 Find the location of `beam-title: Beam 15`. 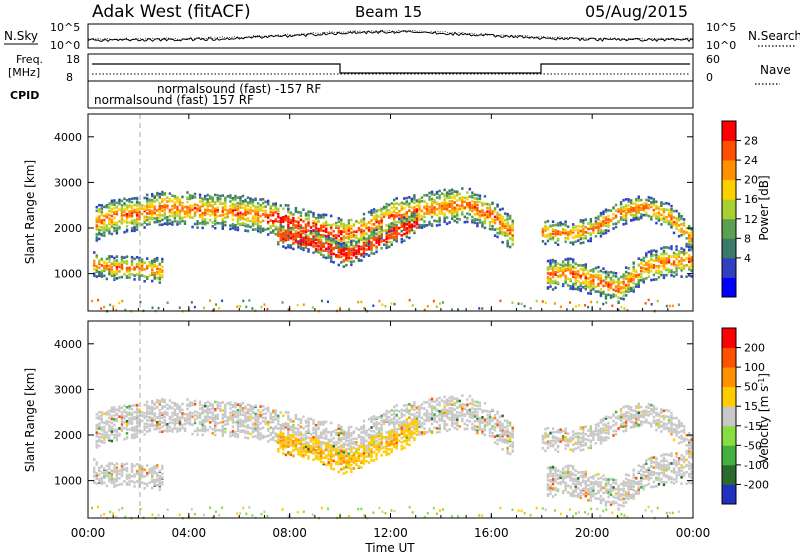

beam-title: Beam 15 is located at coordinates (388, 12).